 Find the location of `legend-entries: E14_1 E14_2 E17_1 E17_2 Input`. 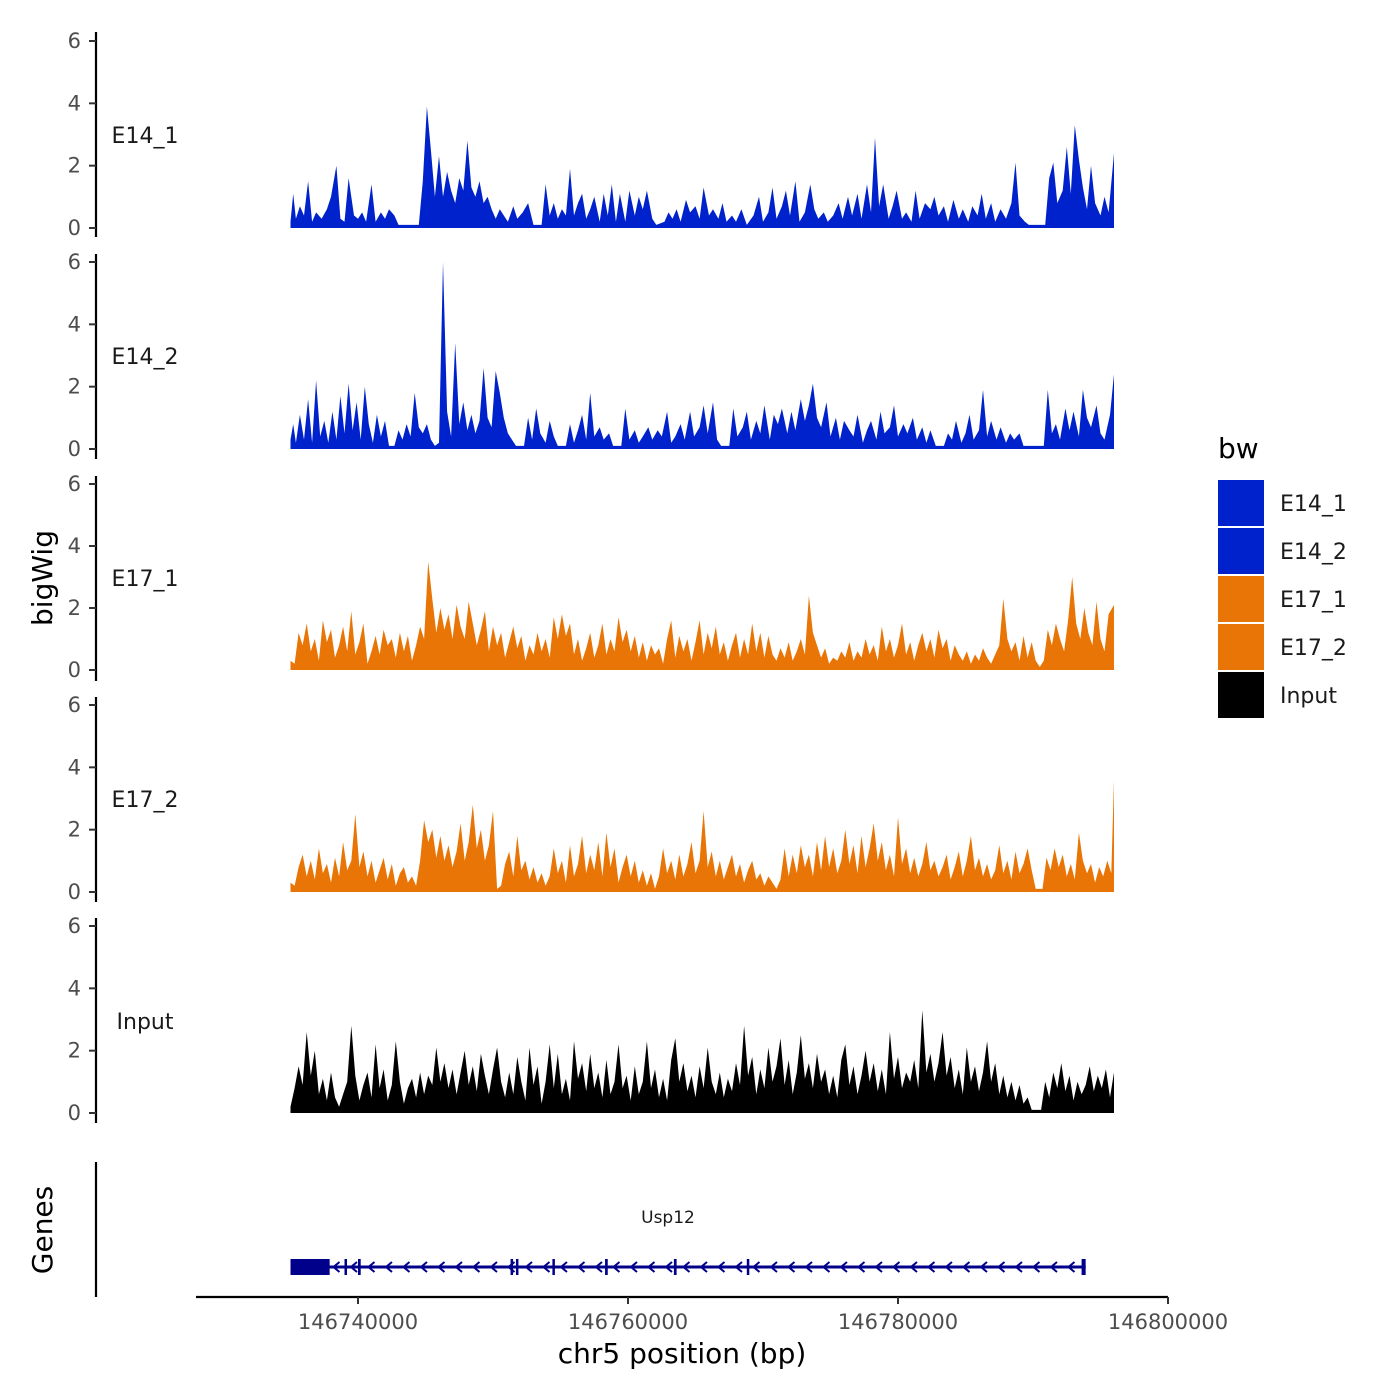

legend-entries: E14_1 E14_2 E17_1 E17_2 Input is located at coordinates (1282, 599).